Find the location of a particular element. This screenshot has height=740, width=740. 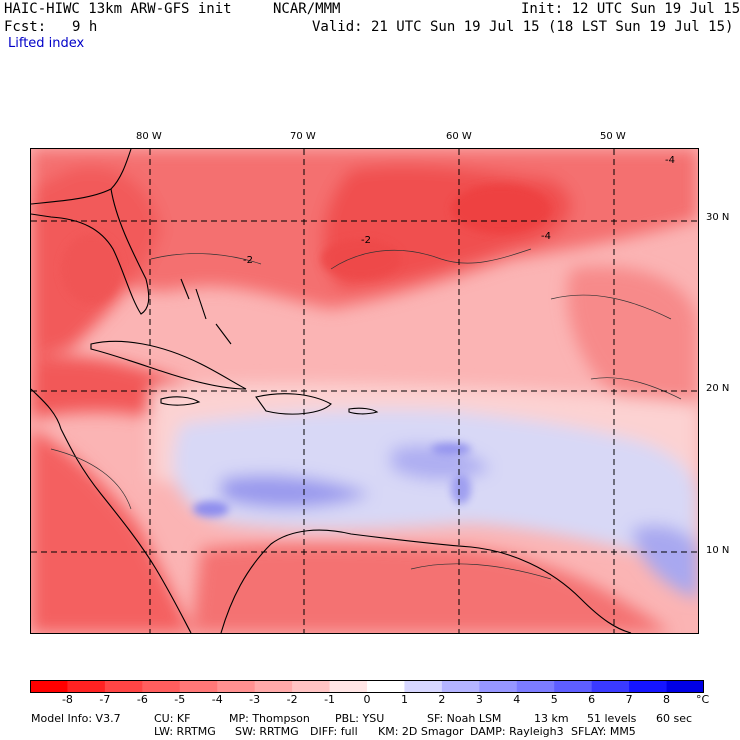

colorbar-tick-label: -6 is located at coordinates (142, 699).